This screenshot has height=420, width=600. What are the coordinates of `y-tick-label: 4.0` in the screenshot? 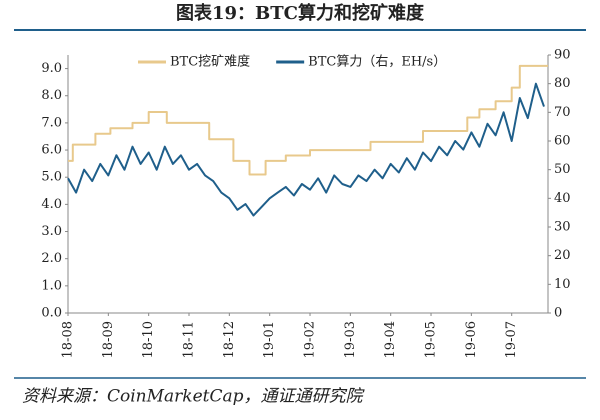 It's located at (51, 204).